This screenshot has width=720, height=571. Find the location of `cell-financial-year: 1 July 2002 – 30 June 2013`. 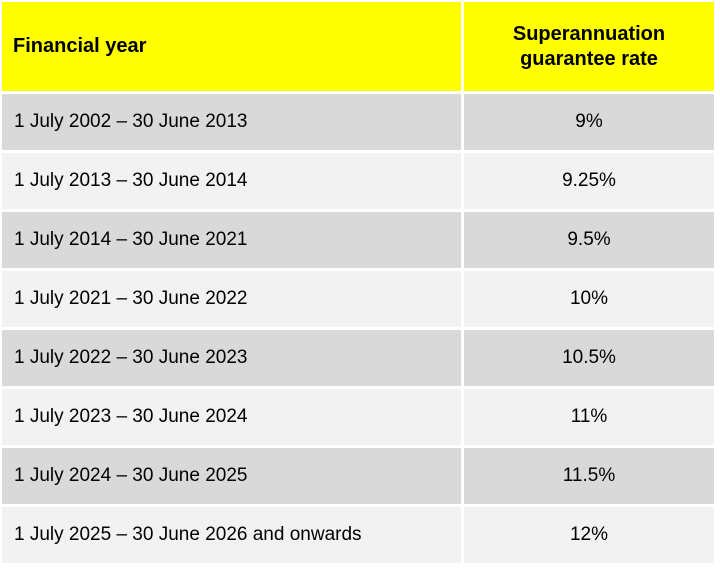

cell-financial-year: 1 July 2002 – 30 June 2013 is located at coordinates (231, 122).